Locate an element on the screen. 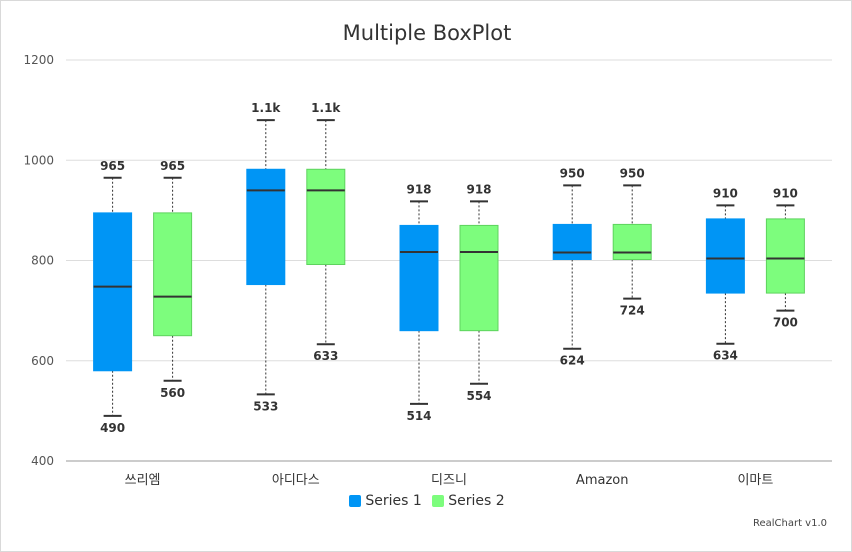 The height and width of the screenshot is (552, 852). series-2-min-label: 633 is located at coordinates (325, 356).